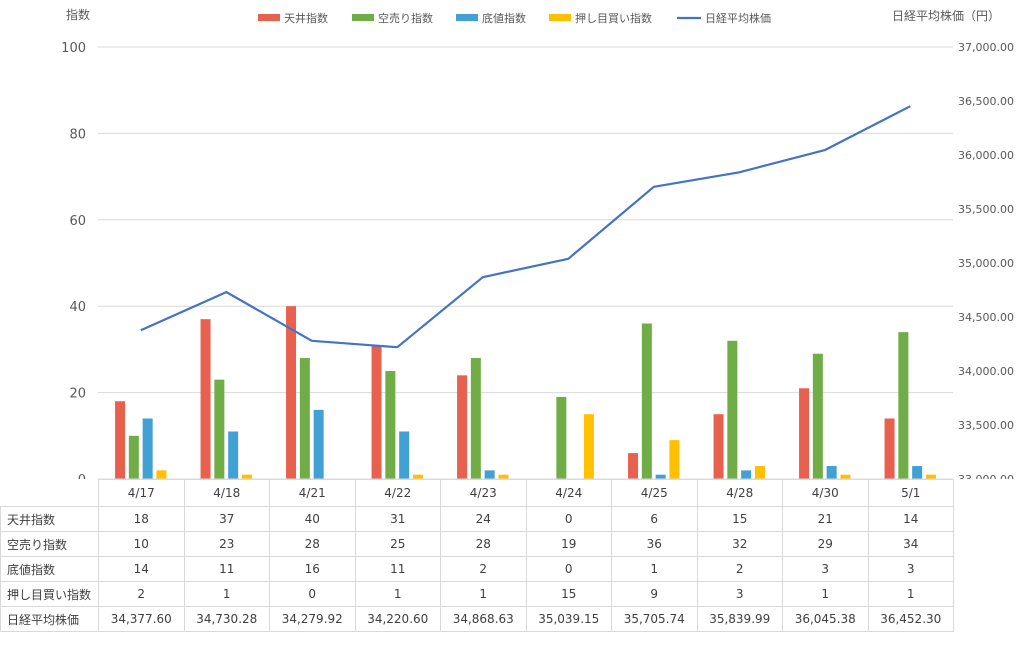 This screenshot has height=669, width=1024. I want to click on table-cell: 29, so click(825, 544).